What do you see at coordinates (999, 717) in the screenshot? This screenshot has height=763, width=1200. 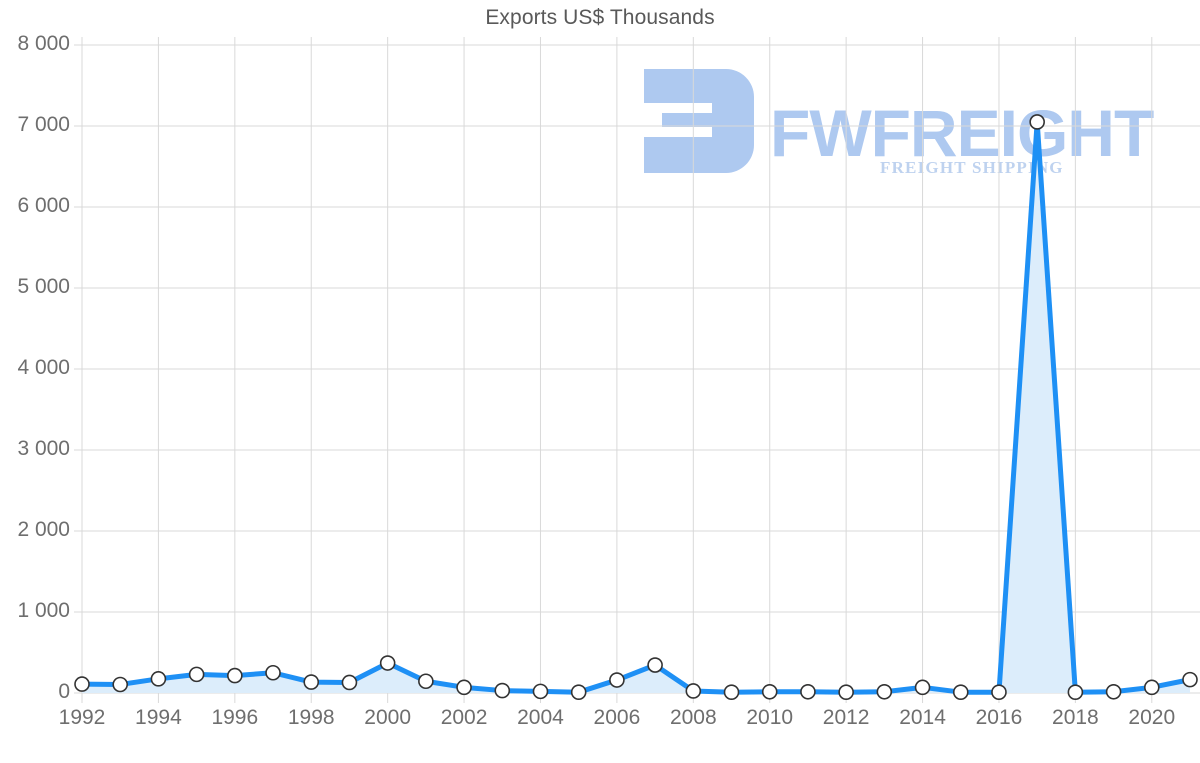 I see `x-axis-tick-label: 2016` at bounding box center [999, 717].